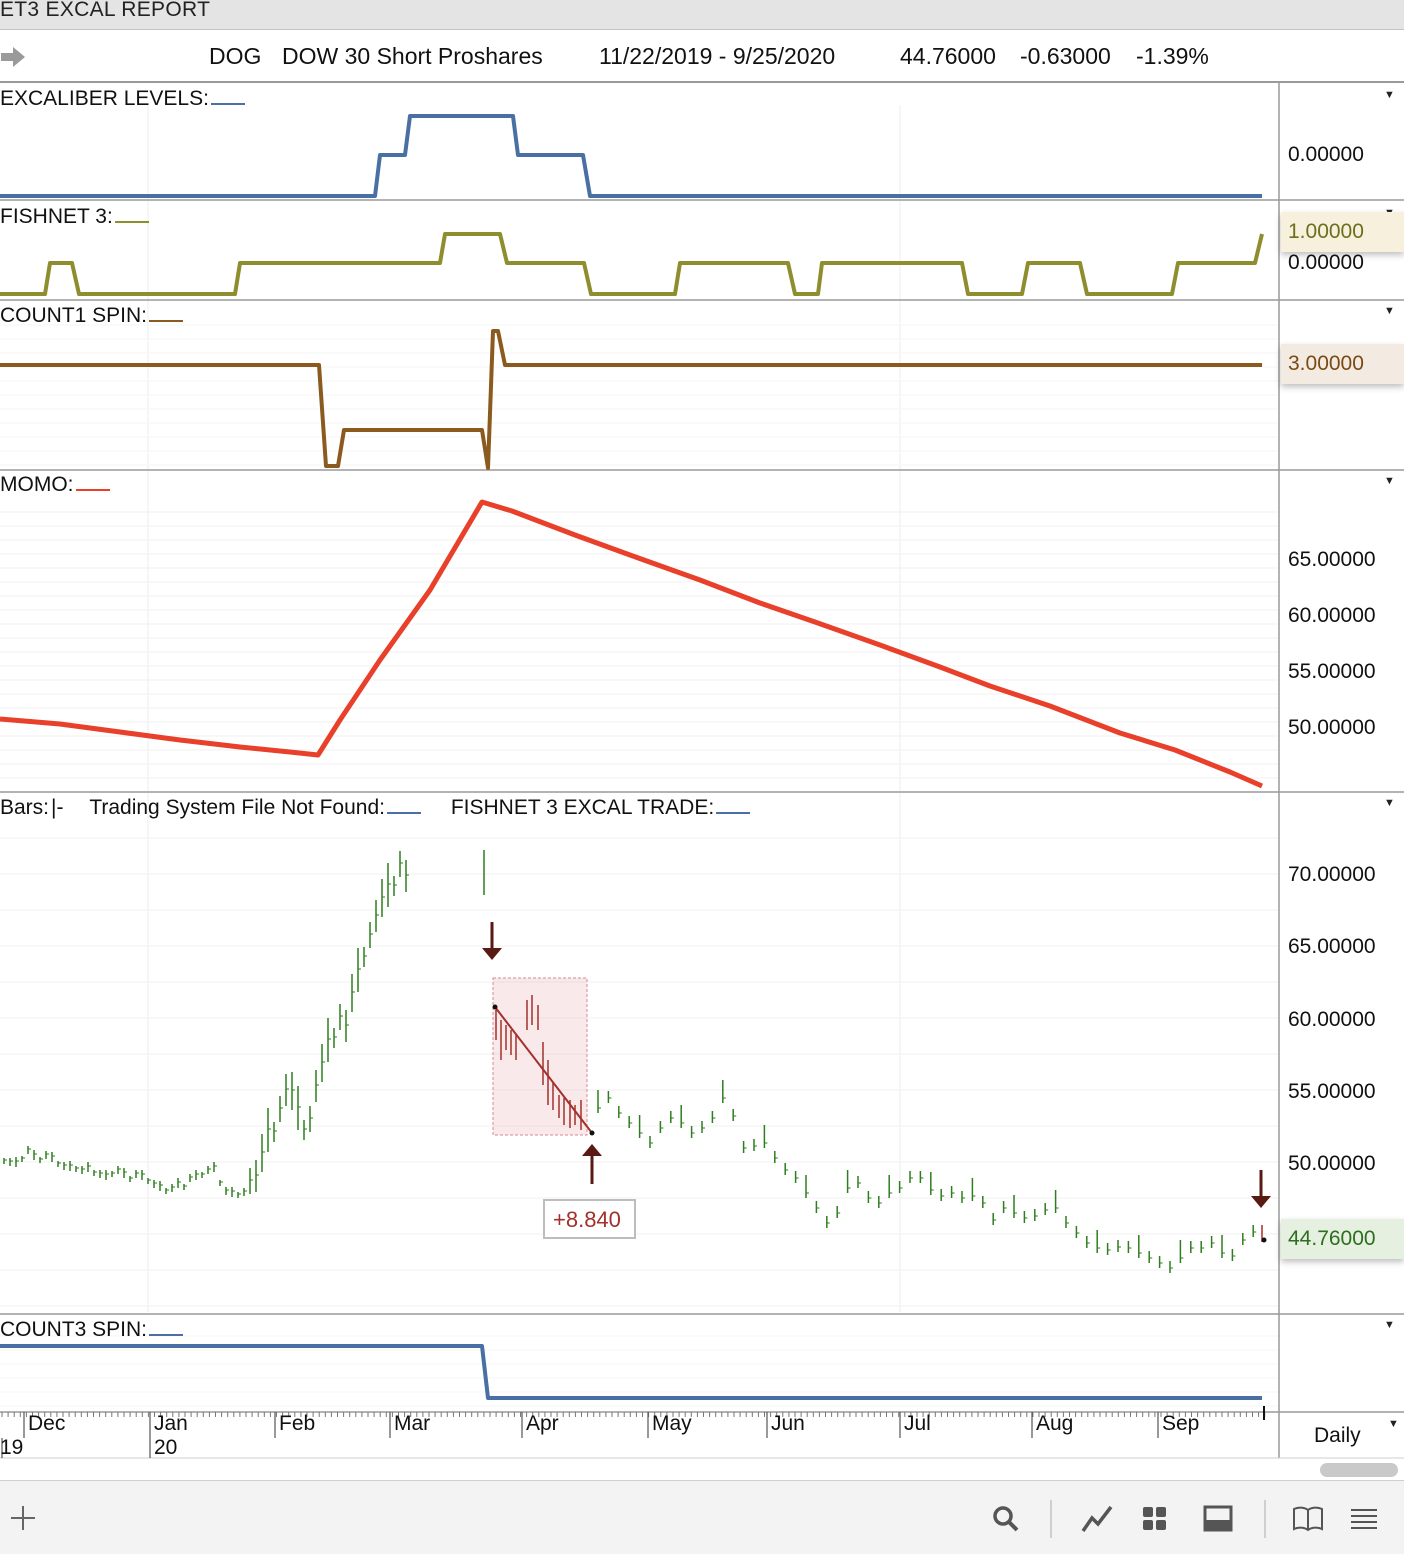 This screenshot has width=1404, height=1554. I want to click on price-y-label: 60.00000, so click(1332, 1019).